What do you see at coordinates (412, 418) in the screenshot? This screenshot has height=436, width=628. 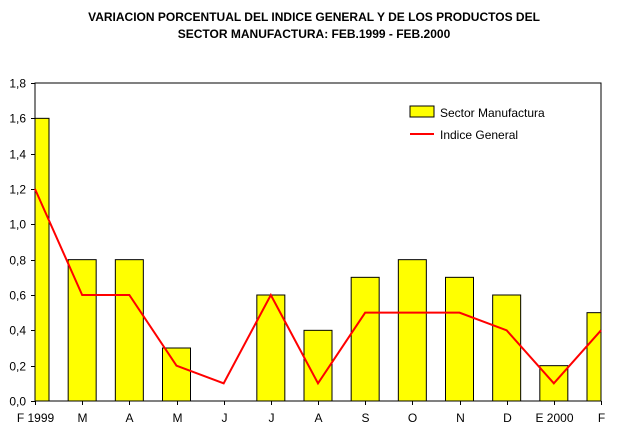 I see `x-tick-label: O` at bounding box center [412, 418].